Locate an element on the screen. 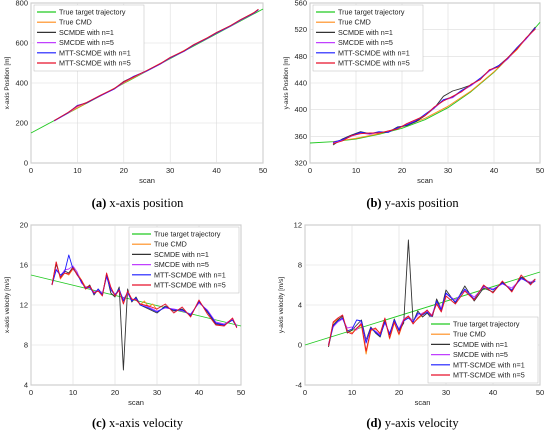 This screenshot has width=550, height=436. y-tick-label: 520 is located at coordinates (300, 29).